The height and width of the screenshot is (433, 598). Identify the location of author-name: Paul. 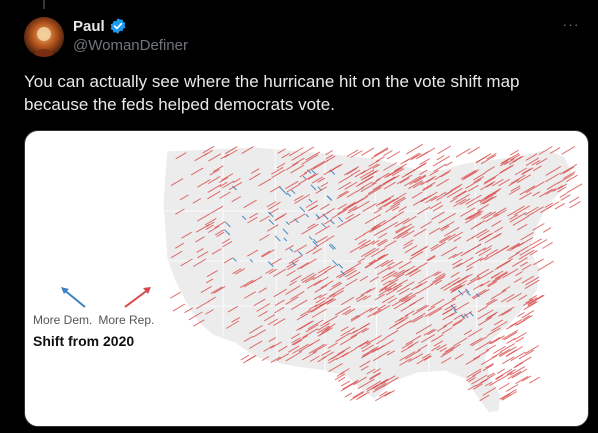
(89, 26).